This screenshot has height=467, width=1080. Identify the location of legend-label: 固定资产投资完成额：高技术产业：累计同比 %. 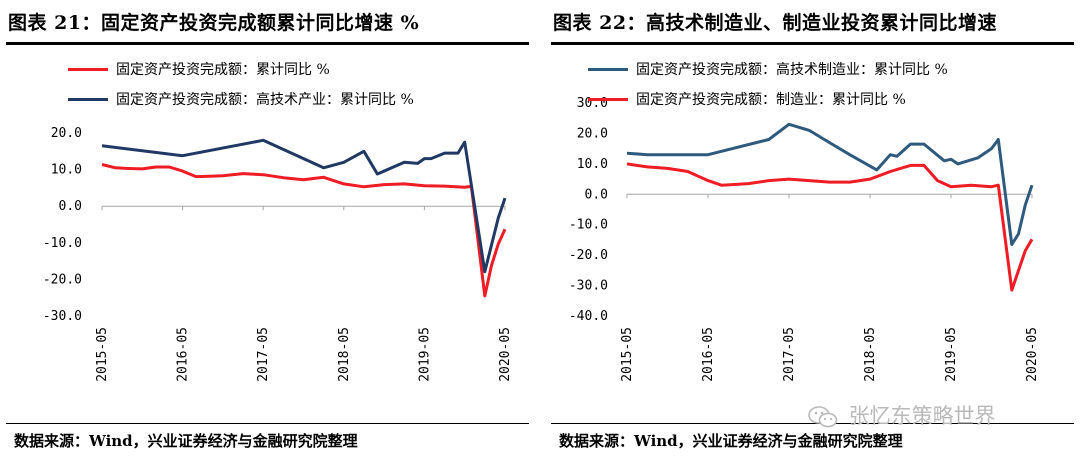
(265, 100).